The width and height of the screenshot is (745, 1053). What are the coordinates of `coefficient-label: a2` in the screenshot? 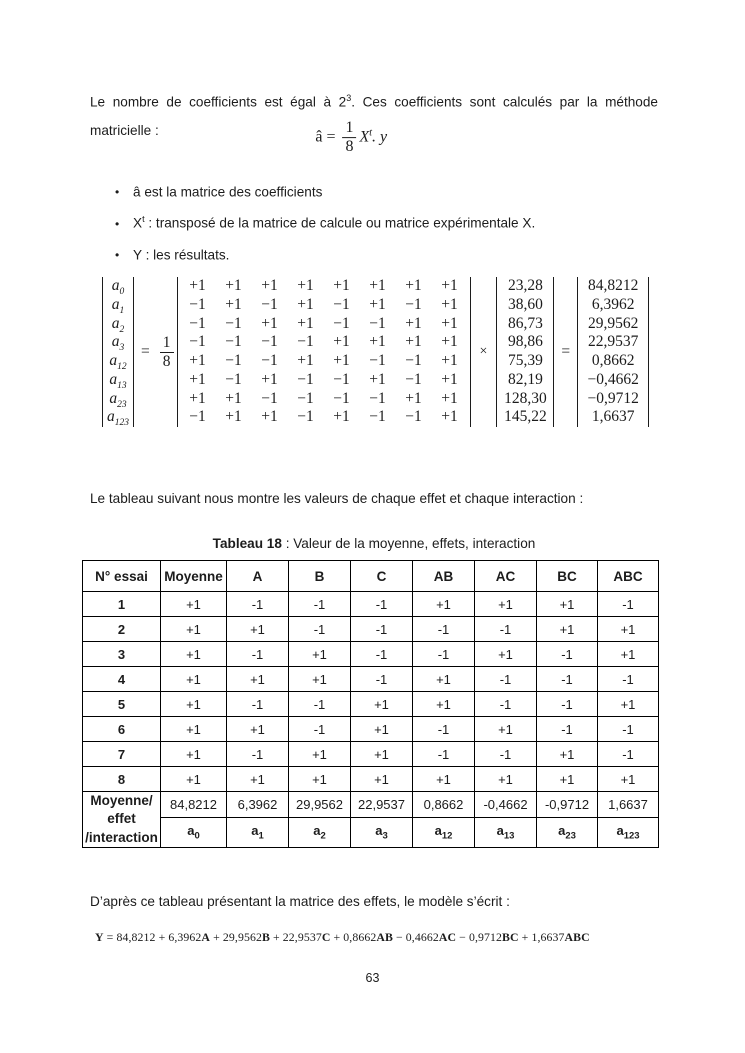 It's located at (118, 324).